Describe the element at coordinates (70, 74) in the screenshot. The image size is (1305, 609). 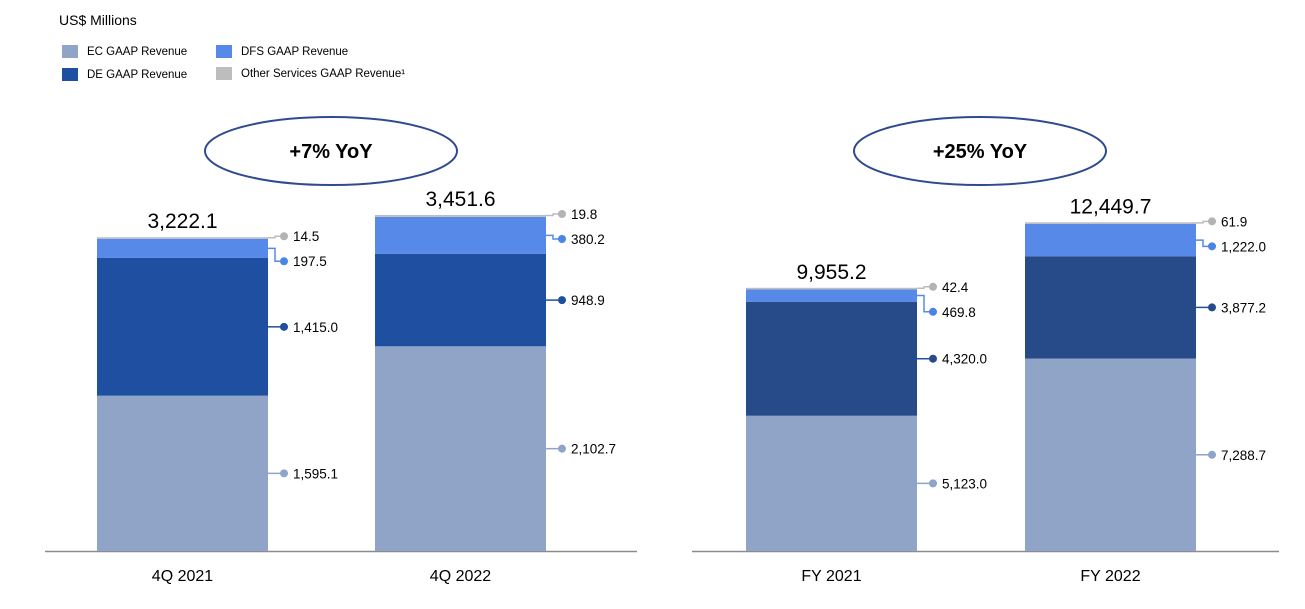
I see `legend-swatch-de` at that location.